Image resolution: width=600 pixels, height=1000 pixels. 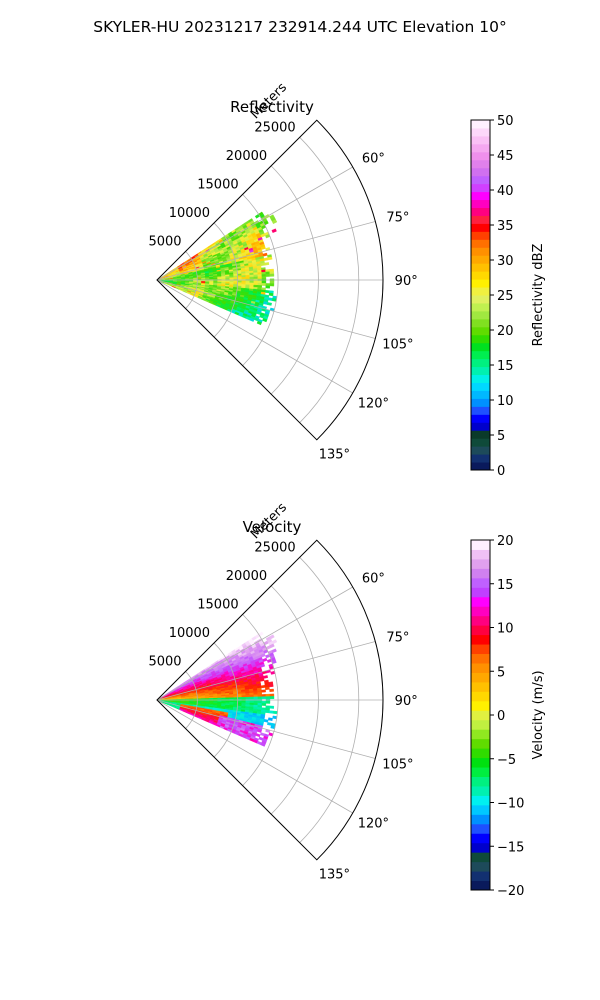 I want to click on colorbar-tick-label: 0, so click(x=501, y=716).